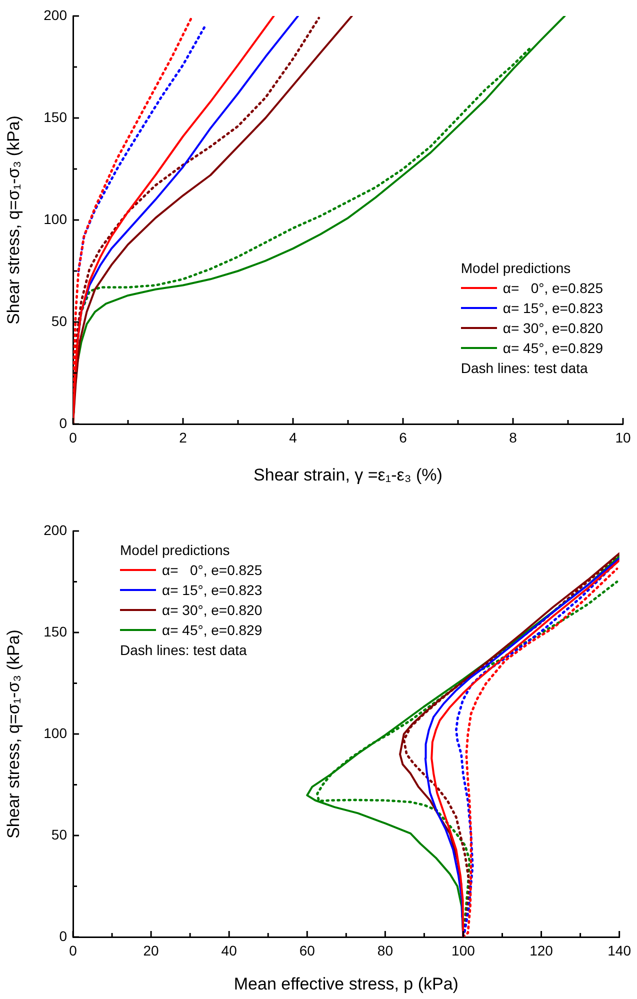 The width and height of the screenshot is (637, 999). I want to click on x-tick-label: 100, so click(464, 950).